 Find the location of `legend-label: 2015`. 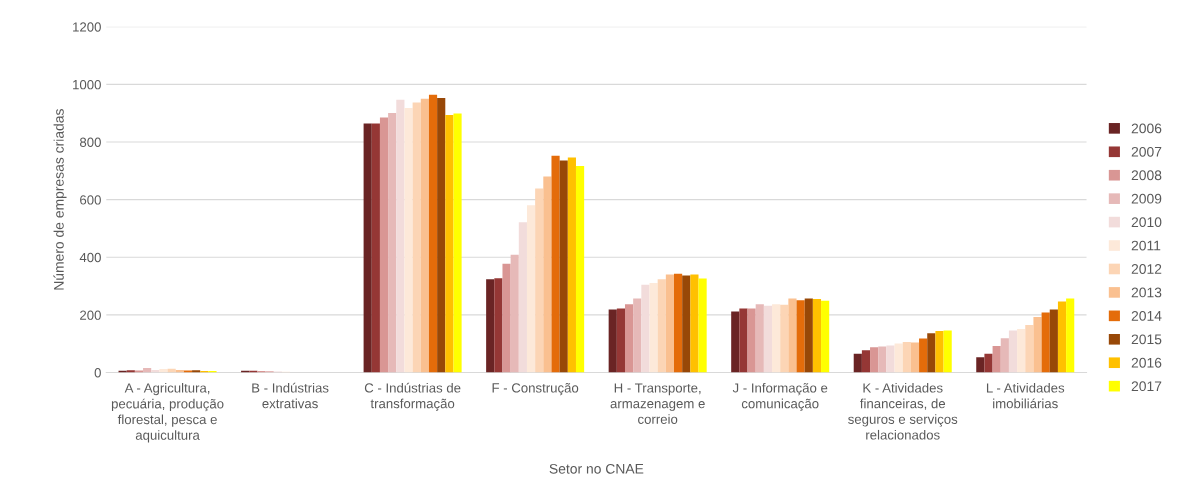

legend-label: 2015 is located at coordinates (1146, 339).